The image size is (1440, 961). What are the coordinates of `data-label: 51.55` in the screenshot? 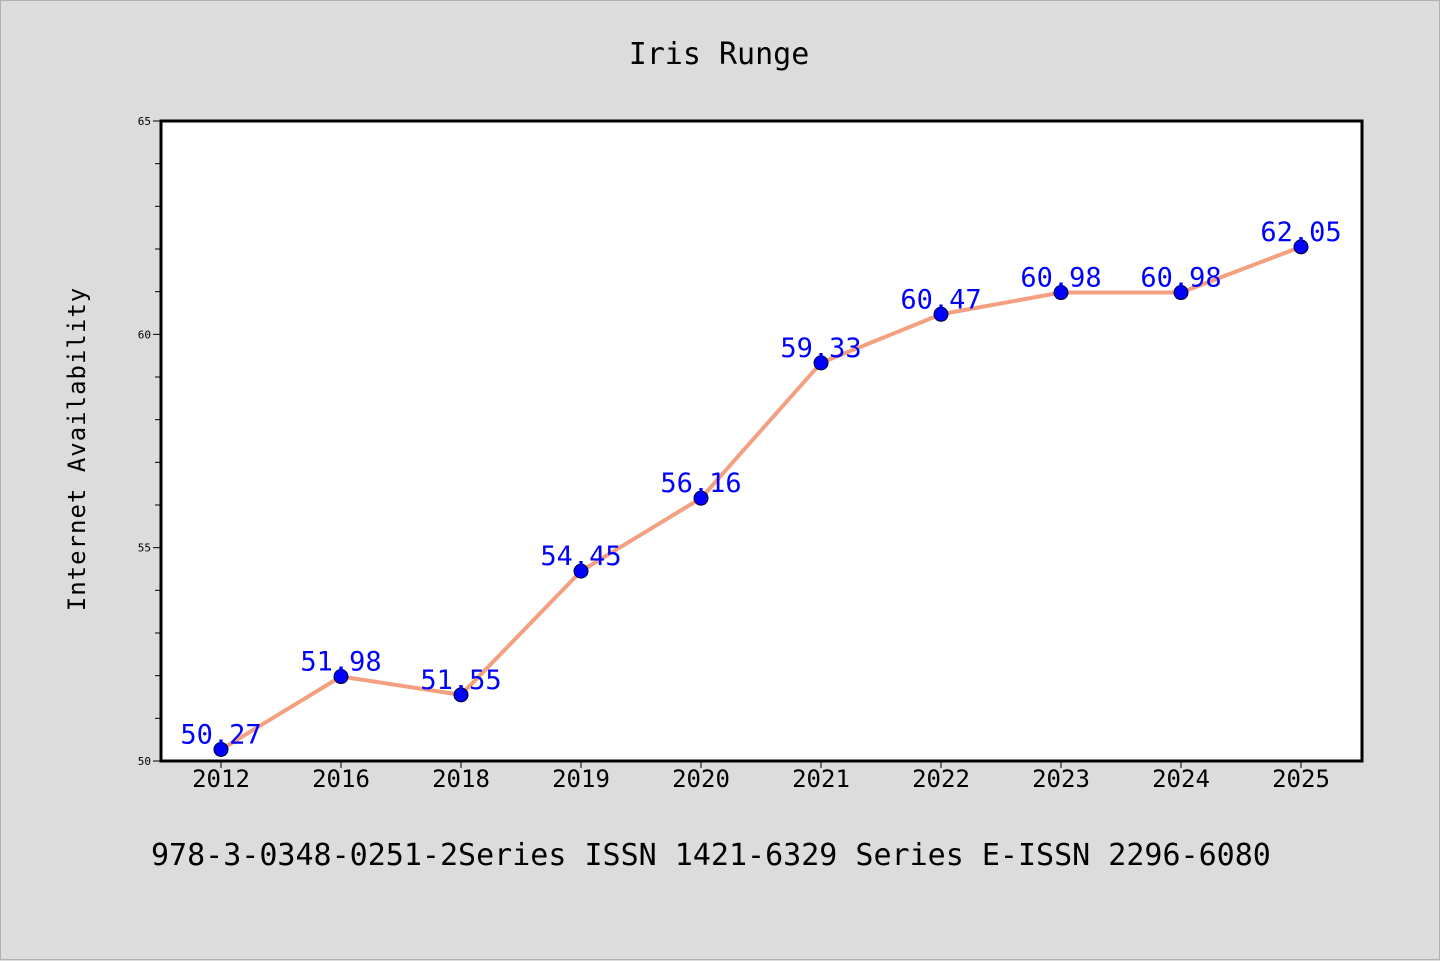 It's located at (460, 680).